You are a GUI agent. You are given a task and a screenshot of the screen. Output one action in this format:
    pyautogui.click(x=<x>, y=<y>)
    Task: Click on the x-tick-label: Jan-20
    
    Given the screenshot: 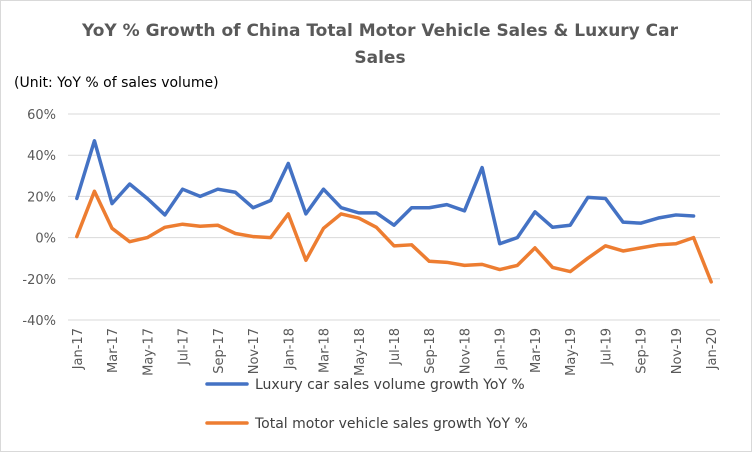 What is the action you would take?
    pyautogui.click(x=712, y=349)
    